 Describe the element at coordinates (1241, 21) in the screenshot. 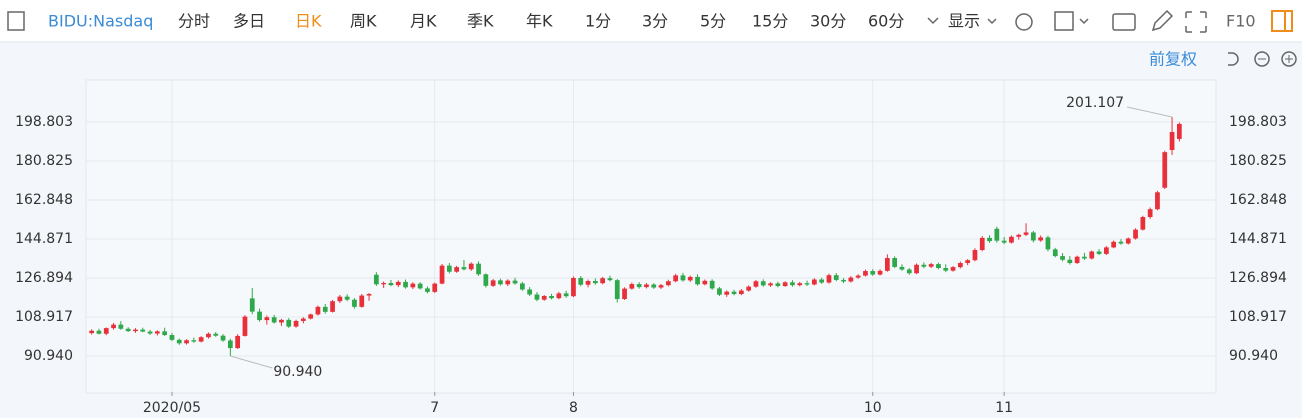

I see `f10: F10` at that location.